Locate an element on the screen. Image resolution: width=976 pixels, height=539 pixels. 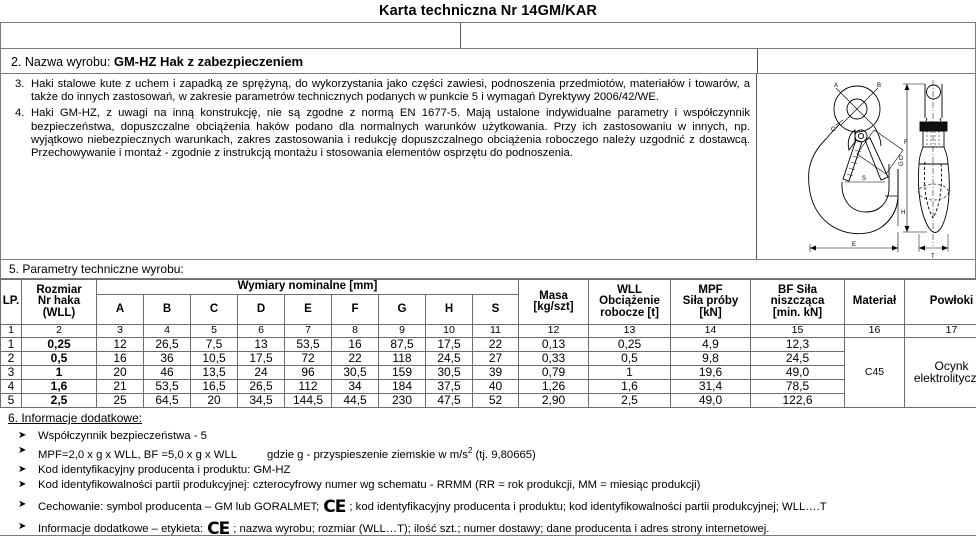
colnum-16: 16 is located at coordinates (875, 331).